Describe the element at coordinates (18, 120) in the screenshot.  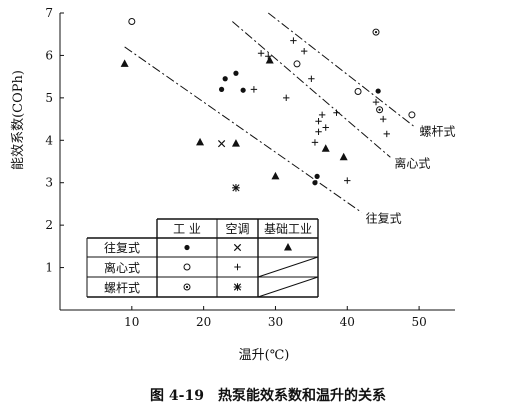
I see `y-axis-label: 能效系数(COPh)` at that location.